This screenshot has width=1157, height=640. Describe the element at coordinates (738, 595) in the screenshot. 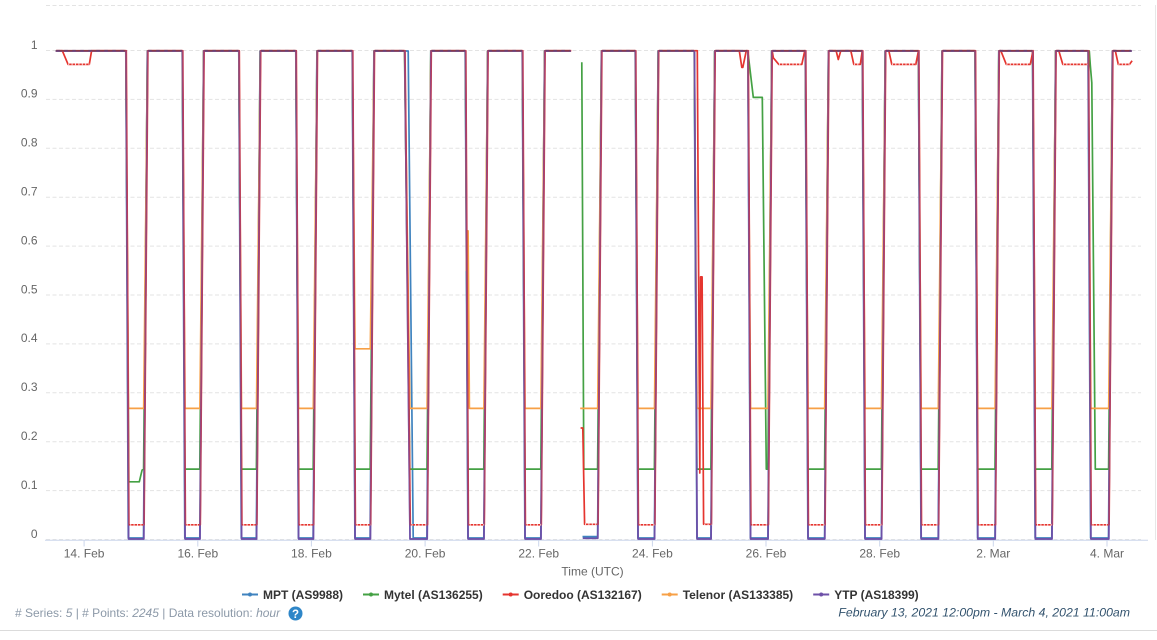

I see `svg-text: Telenor (AS133385)` at that location.